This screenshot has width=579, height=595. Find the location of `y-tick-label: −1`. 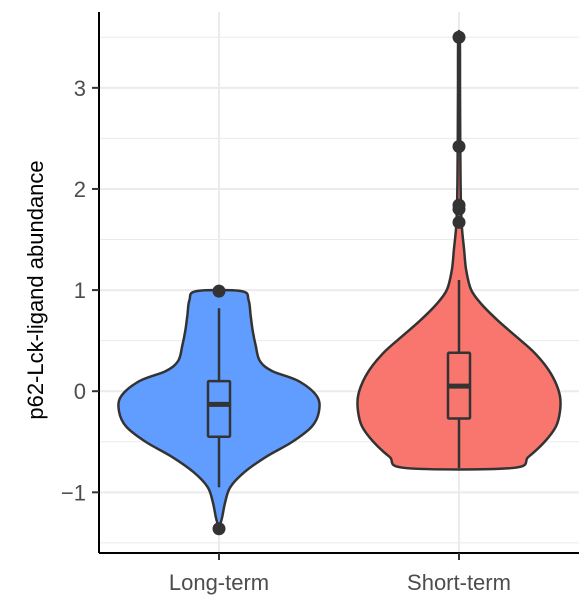

y-tick-label: −1 is located at coordinates (73, 492).